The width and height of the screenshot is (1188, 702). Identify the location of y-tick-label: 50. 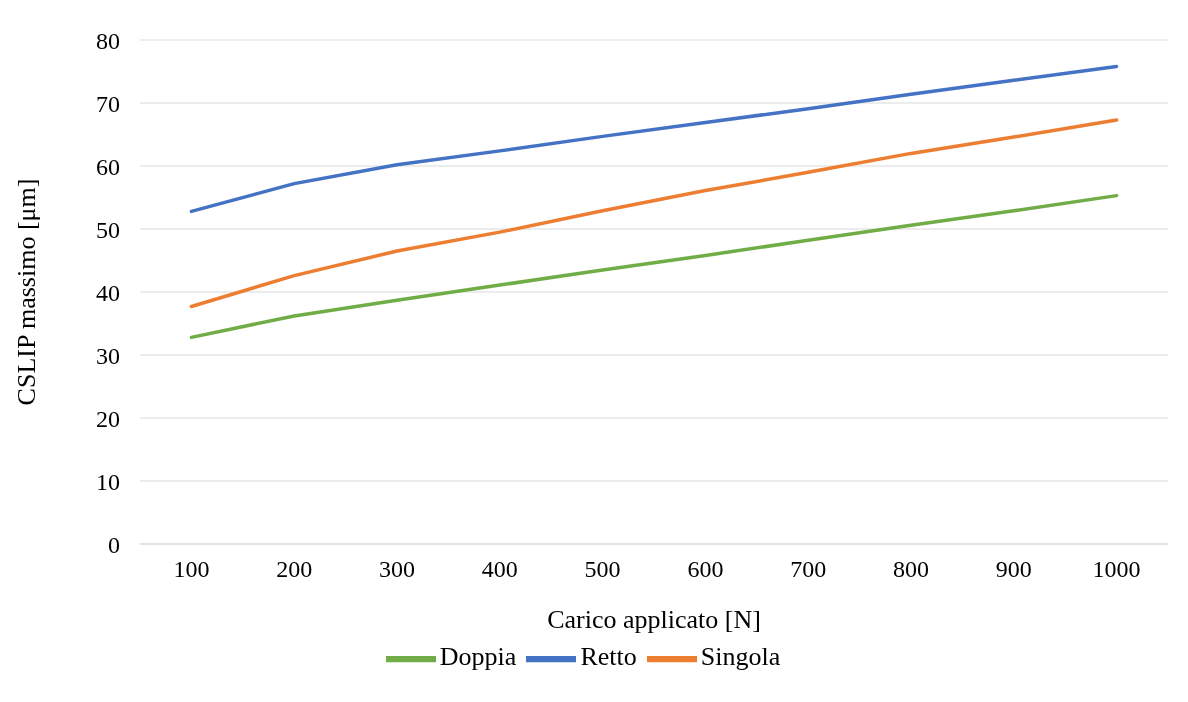
(108, 229).